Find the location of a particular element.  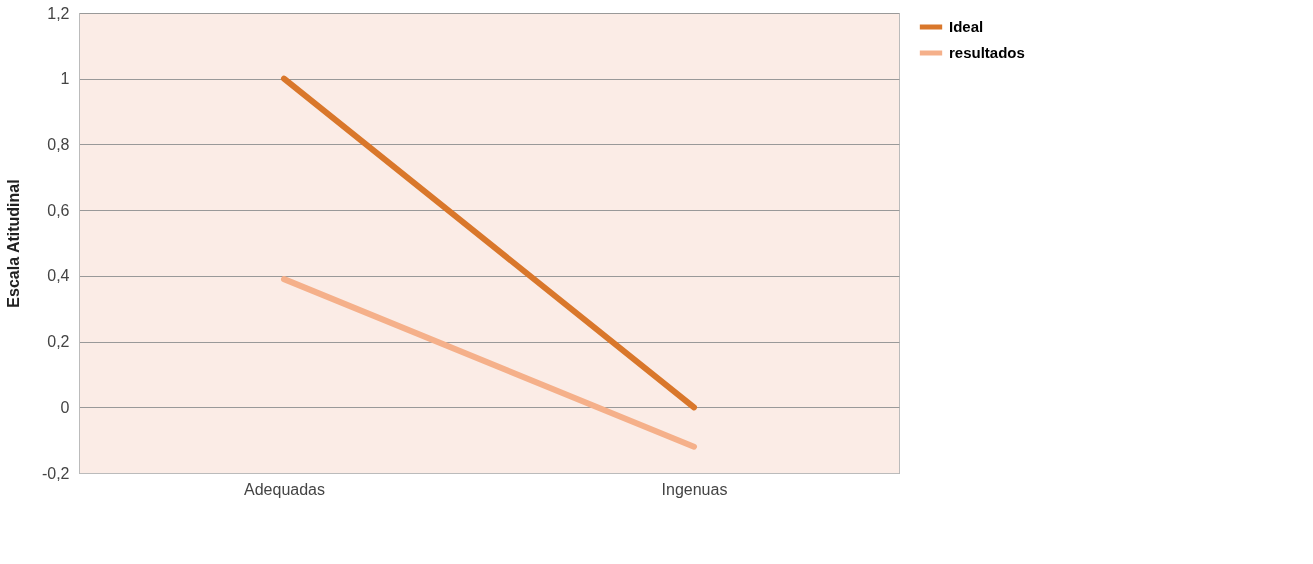

y-tick-label: 0,6 is located at coordinates (58, 210).